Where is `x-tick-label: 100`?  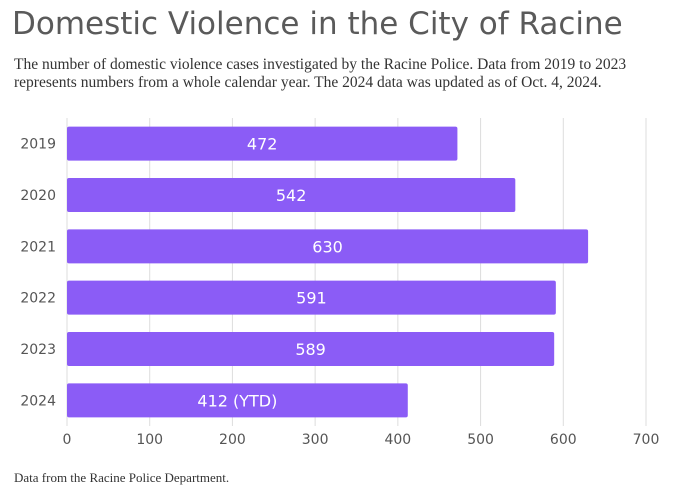 x-tick-label: 100 is located at coordinates (149, 440).